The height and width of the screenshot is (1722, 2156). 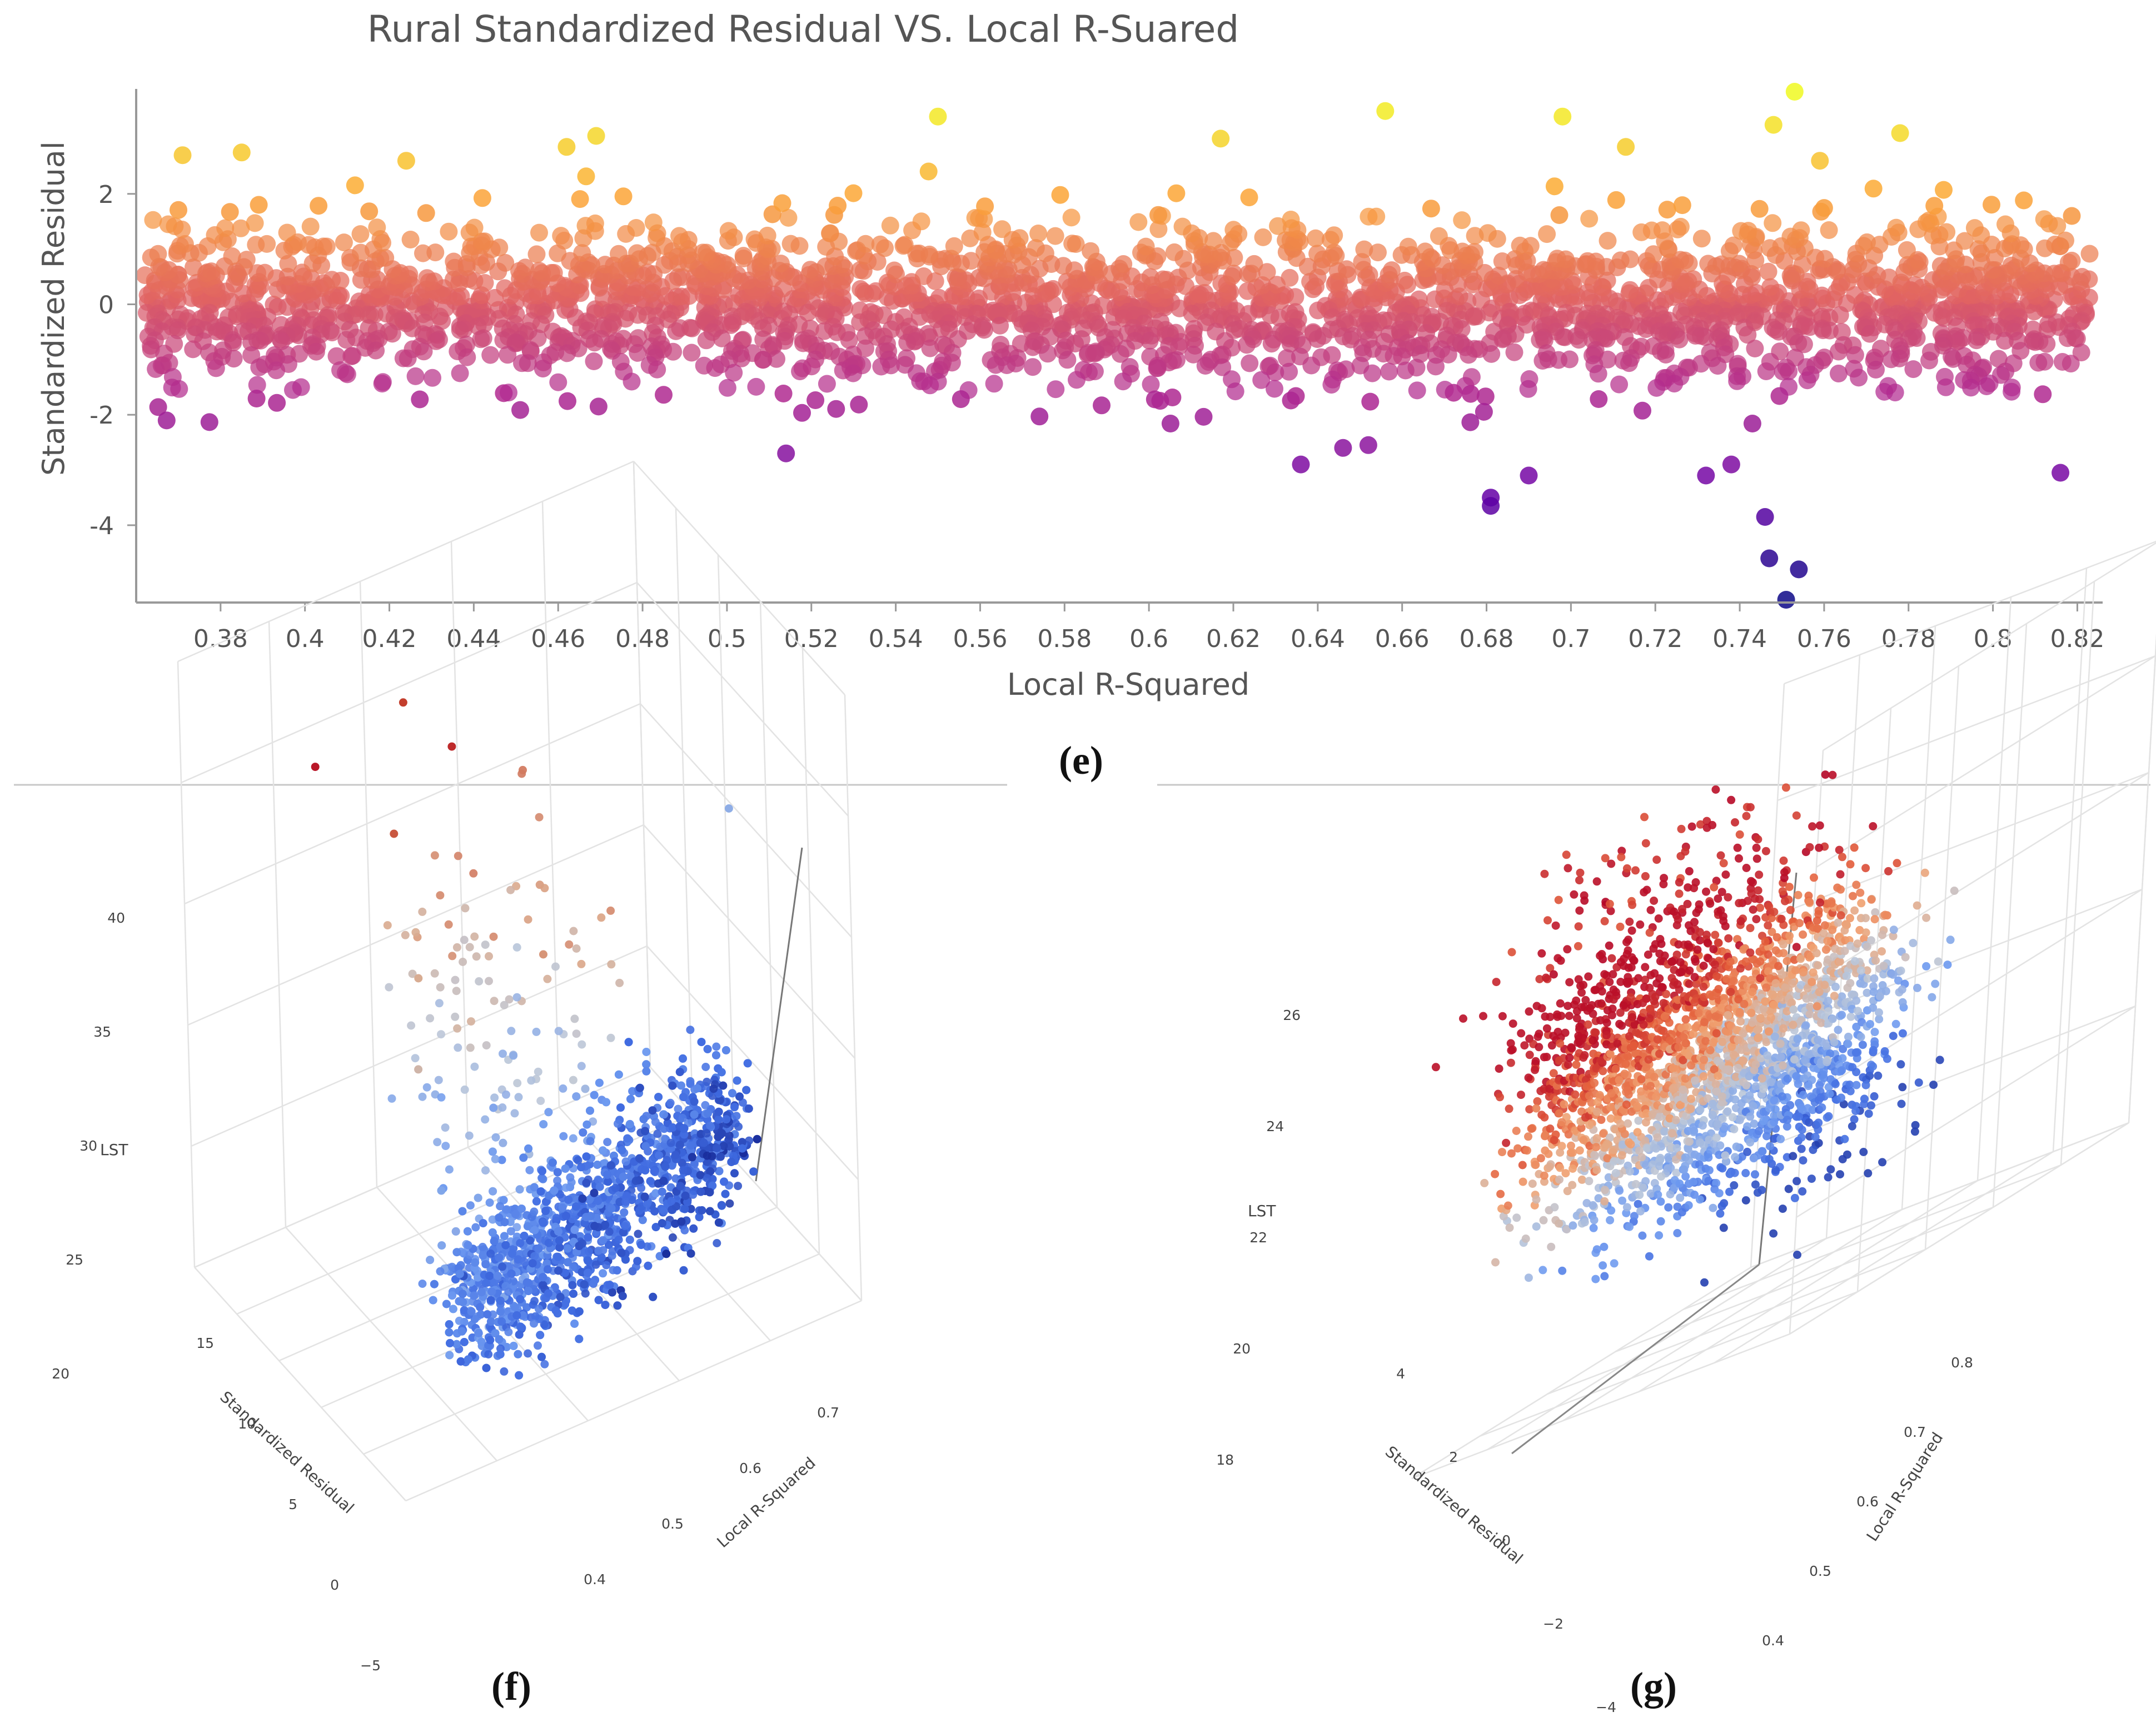 What do you see at coordinates (727, 639) in the screenshot?
I see `x-tick-label: 0.5` at bounding box center [727, 639].